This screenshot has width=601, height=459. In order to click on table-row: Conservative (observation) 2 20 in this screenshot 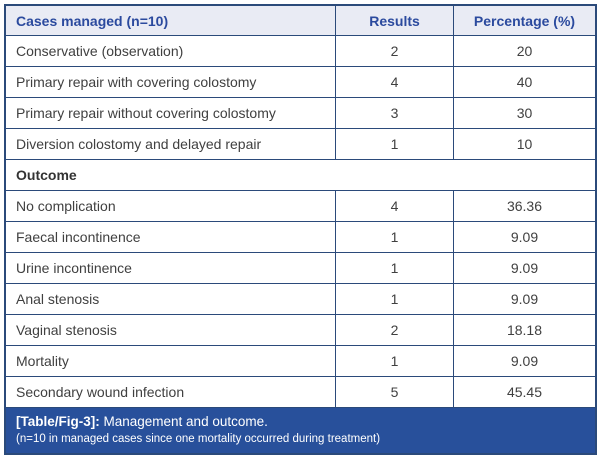, I will do `click(300, 51)`.